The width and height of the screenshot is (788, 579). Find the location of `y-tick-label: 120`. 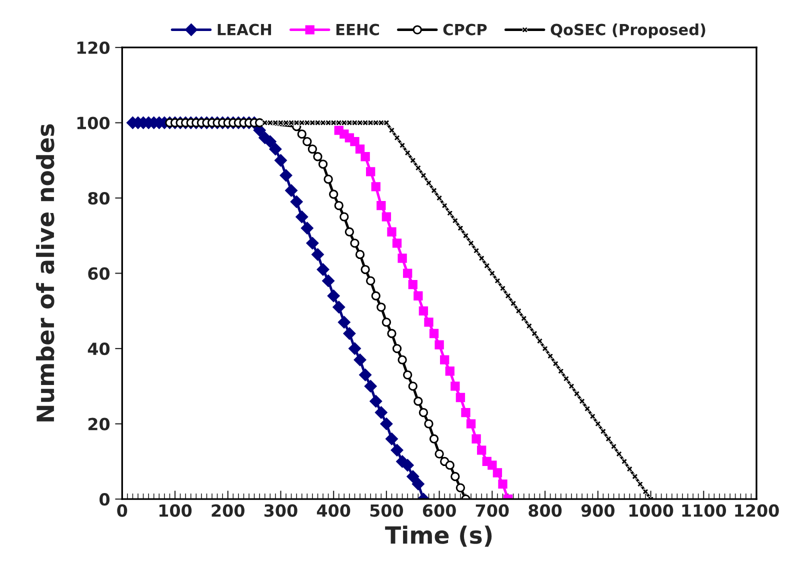

y-tick-label: 120 is located at coordinates (93, 47).